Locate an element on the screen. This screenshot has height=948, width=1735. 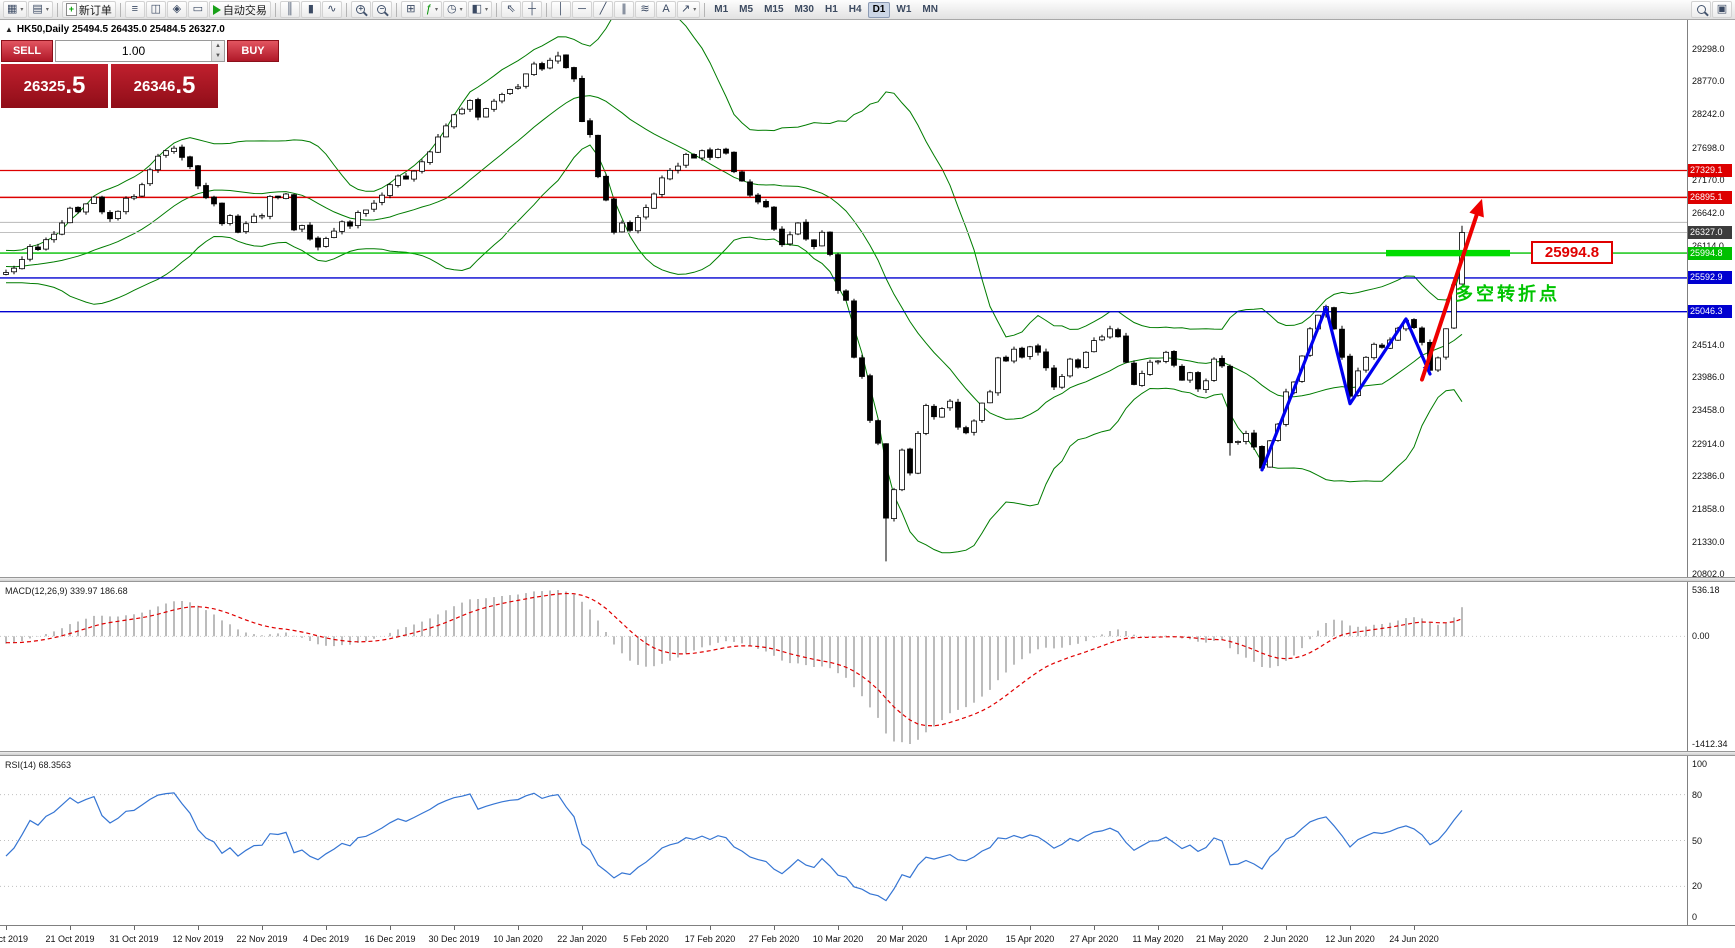
bar-chart-button: ║ is located at coordinates (289, 9).